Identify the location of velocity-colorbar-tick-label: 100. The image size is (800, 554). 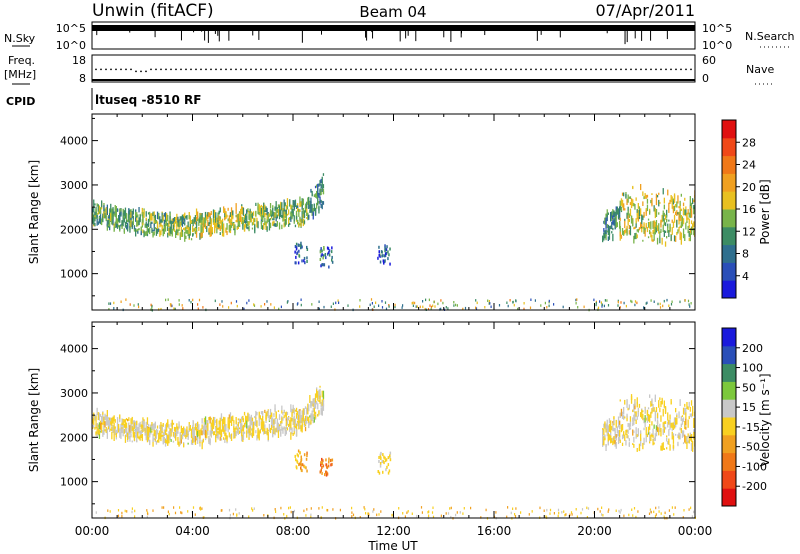
(752, 368).